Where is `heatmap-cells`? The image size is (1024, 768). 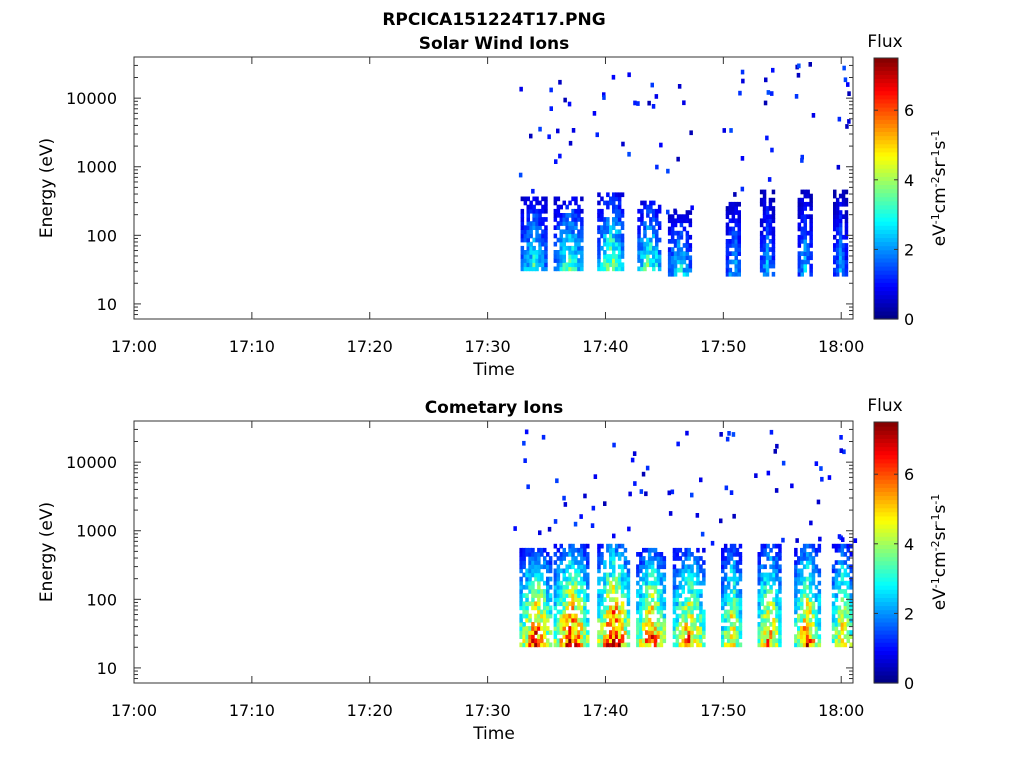
heatmap-cells is located at coordinates (685, 538).